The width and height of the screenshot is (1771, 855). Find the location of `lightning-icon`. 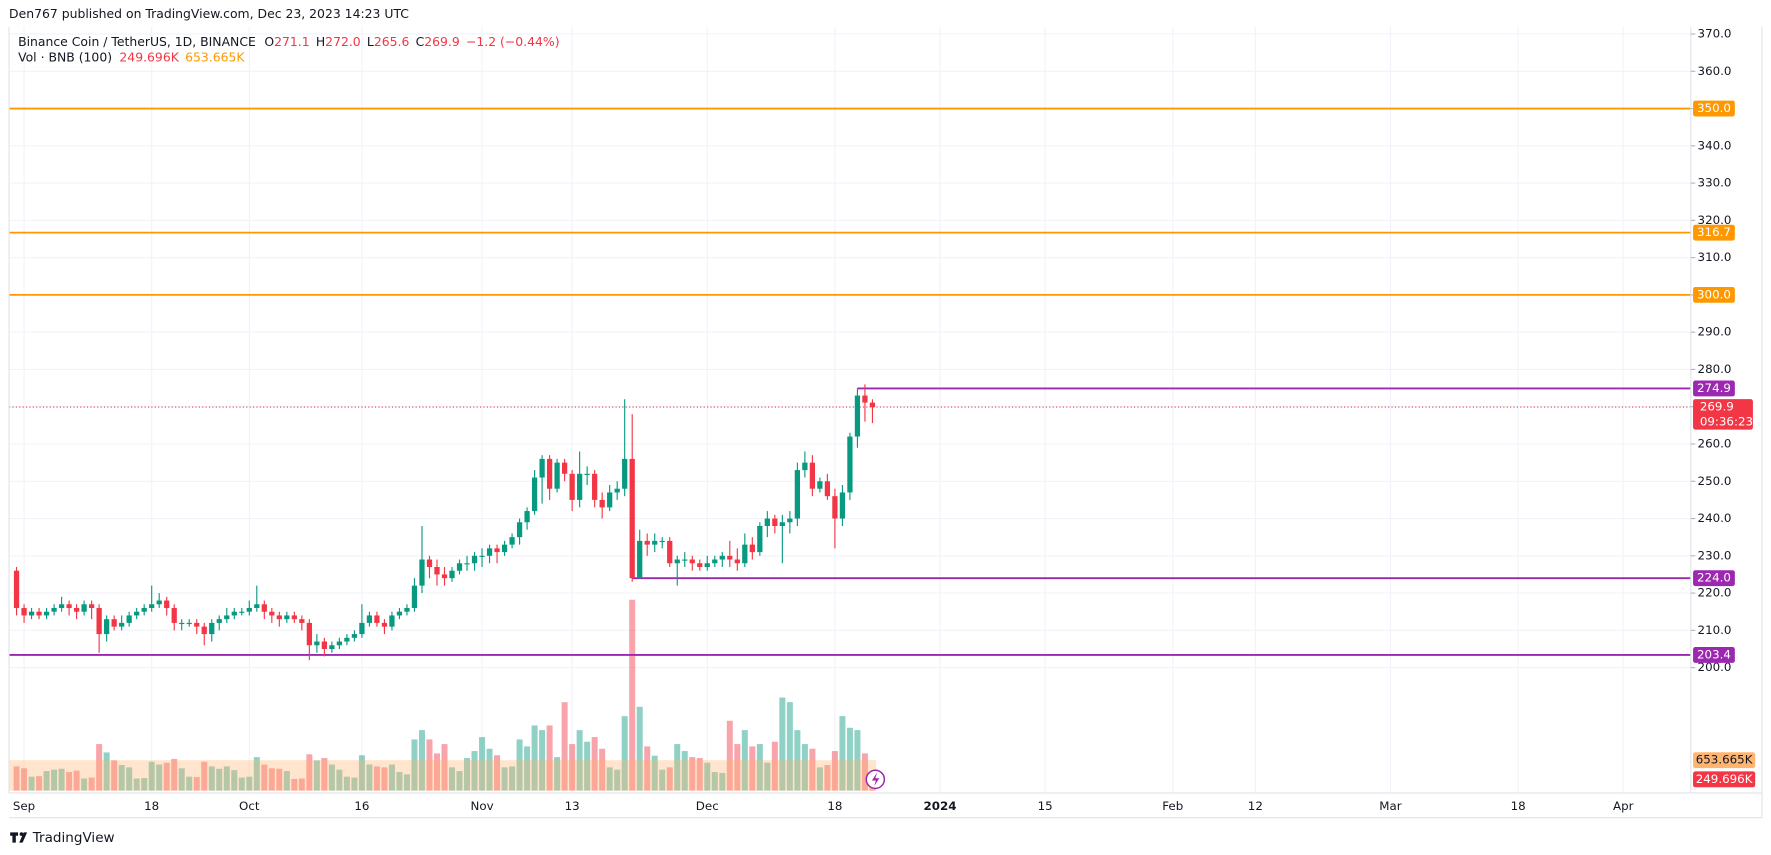

lightning-icon is located at coordinates (875, 779).